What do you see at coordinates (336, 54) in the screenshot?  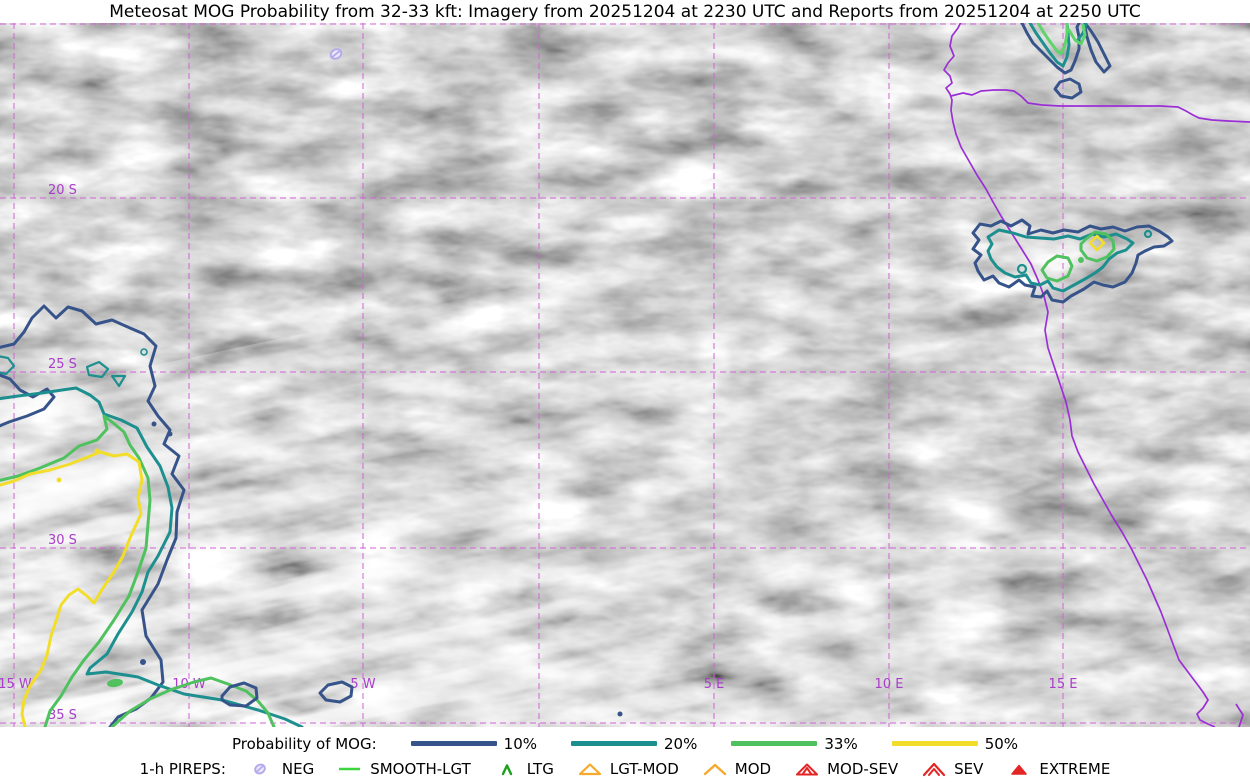 I see `pirep-neg-mark` at bounding box center [336, 54].